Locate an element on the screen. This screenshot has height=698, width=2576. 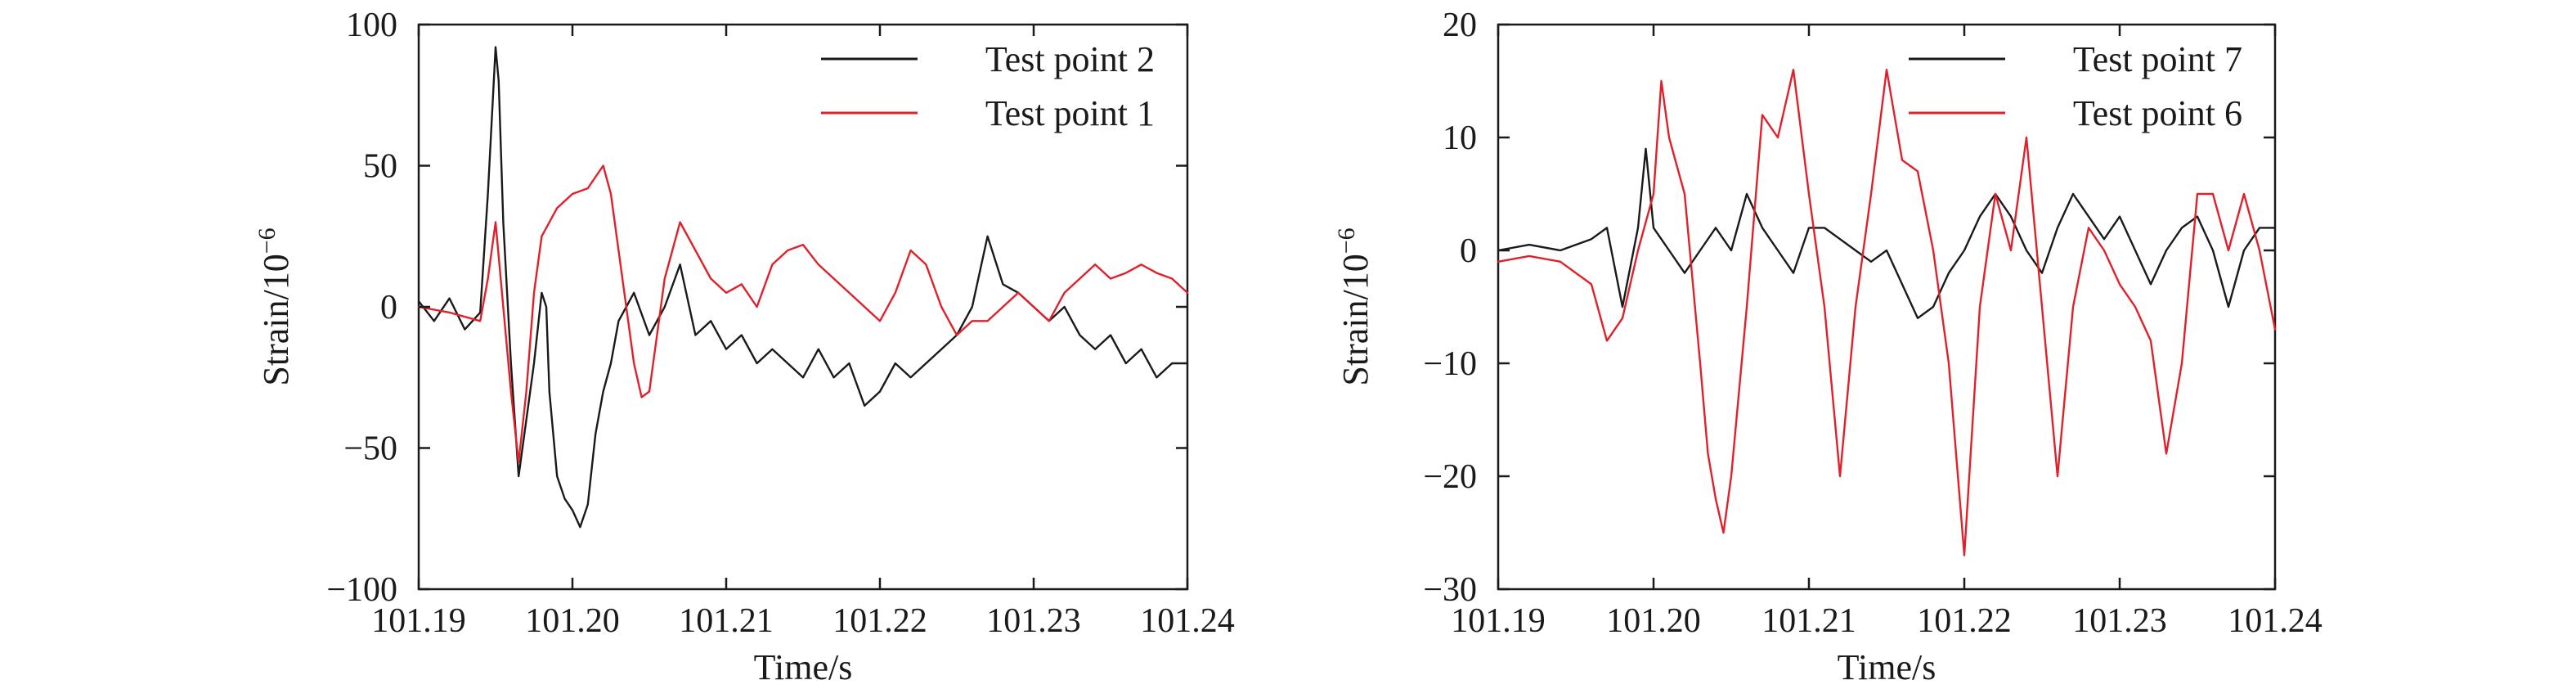
y-tick-label: 10 is located at coordinates (1460, 138).